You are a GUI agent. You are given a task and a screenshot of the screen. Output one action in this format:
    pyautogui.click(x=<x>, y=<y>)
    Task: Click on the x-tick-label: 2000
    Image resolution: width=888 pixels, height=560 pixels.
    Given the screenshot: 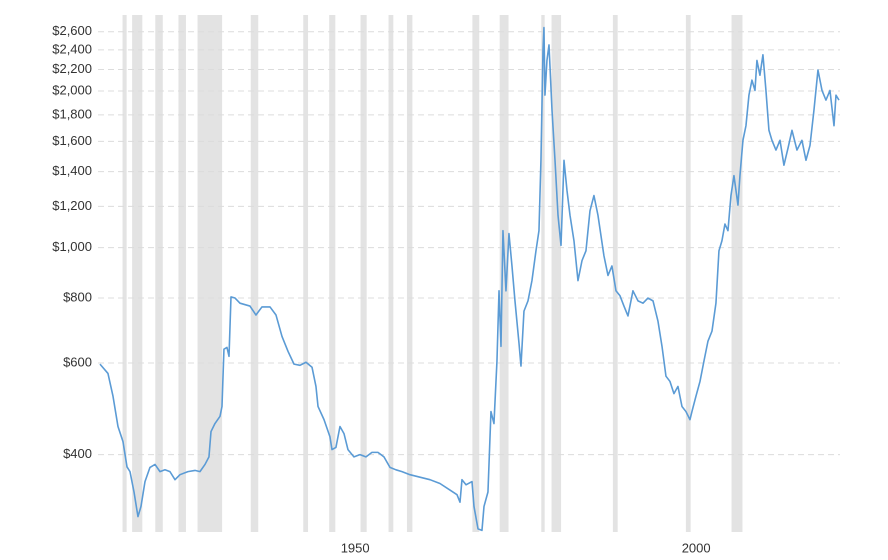 What is the action you would take?
    pyautogui.click(x=696, y=547)
    